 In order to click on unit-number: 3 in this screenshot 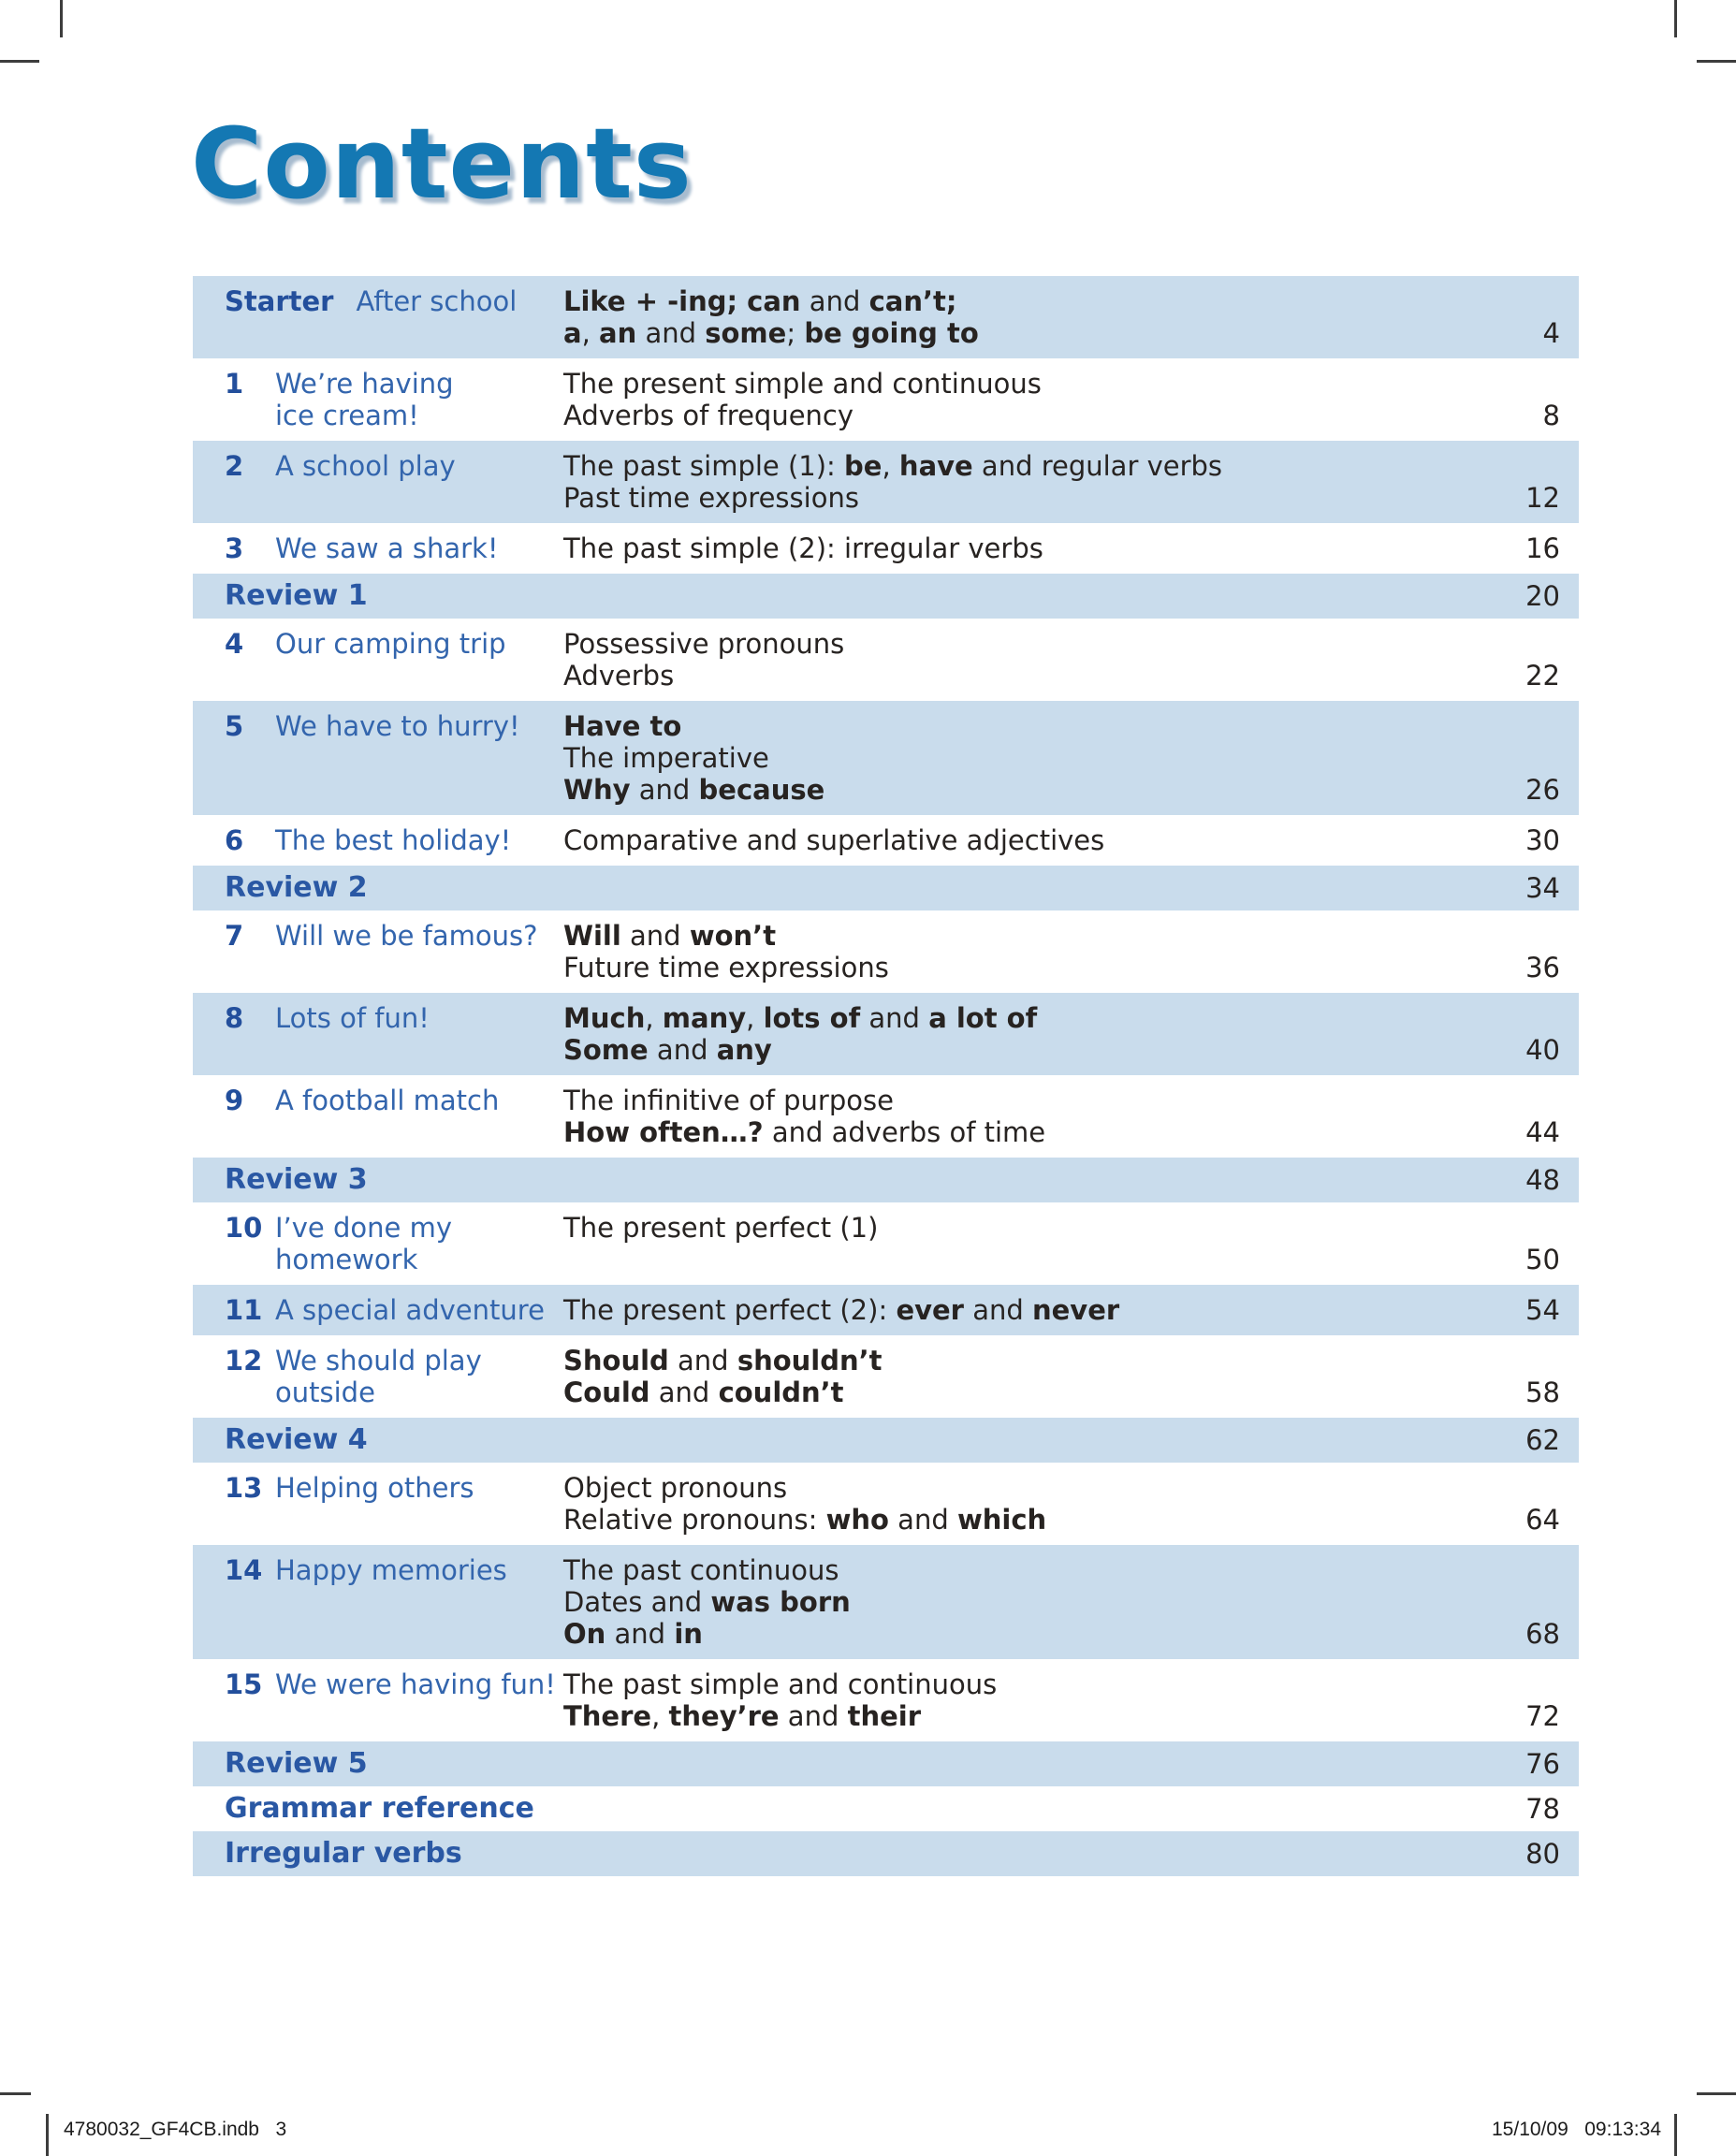, I will do `click(235, 548)`.